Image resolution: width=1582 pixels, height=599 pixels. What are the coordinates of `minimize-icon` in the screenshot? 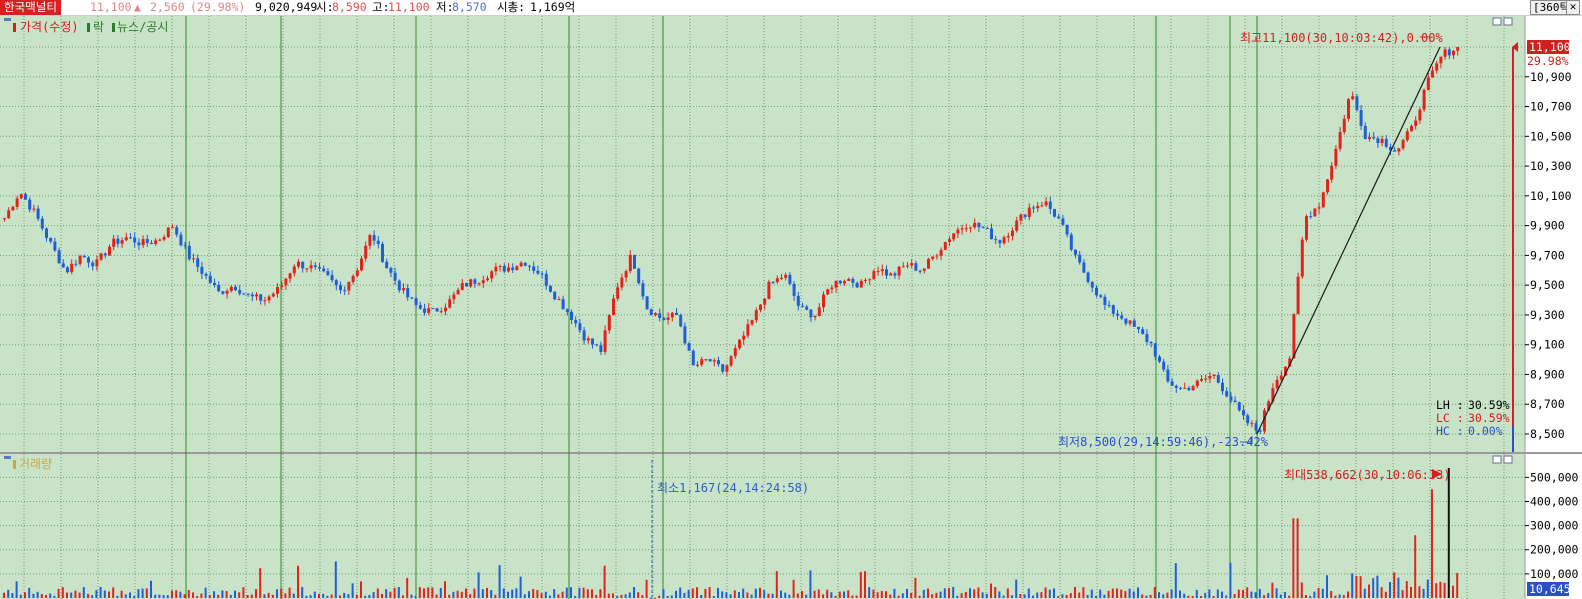 It's located at (1497, 21).